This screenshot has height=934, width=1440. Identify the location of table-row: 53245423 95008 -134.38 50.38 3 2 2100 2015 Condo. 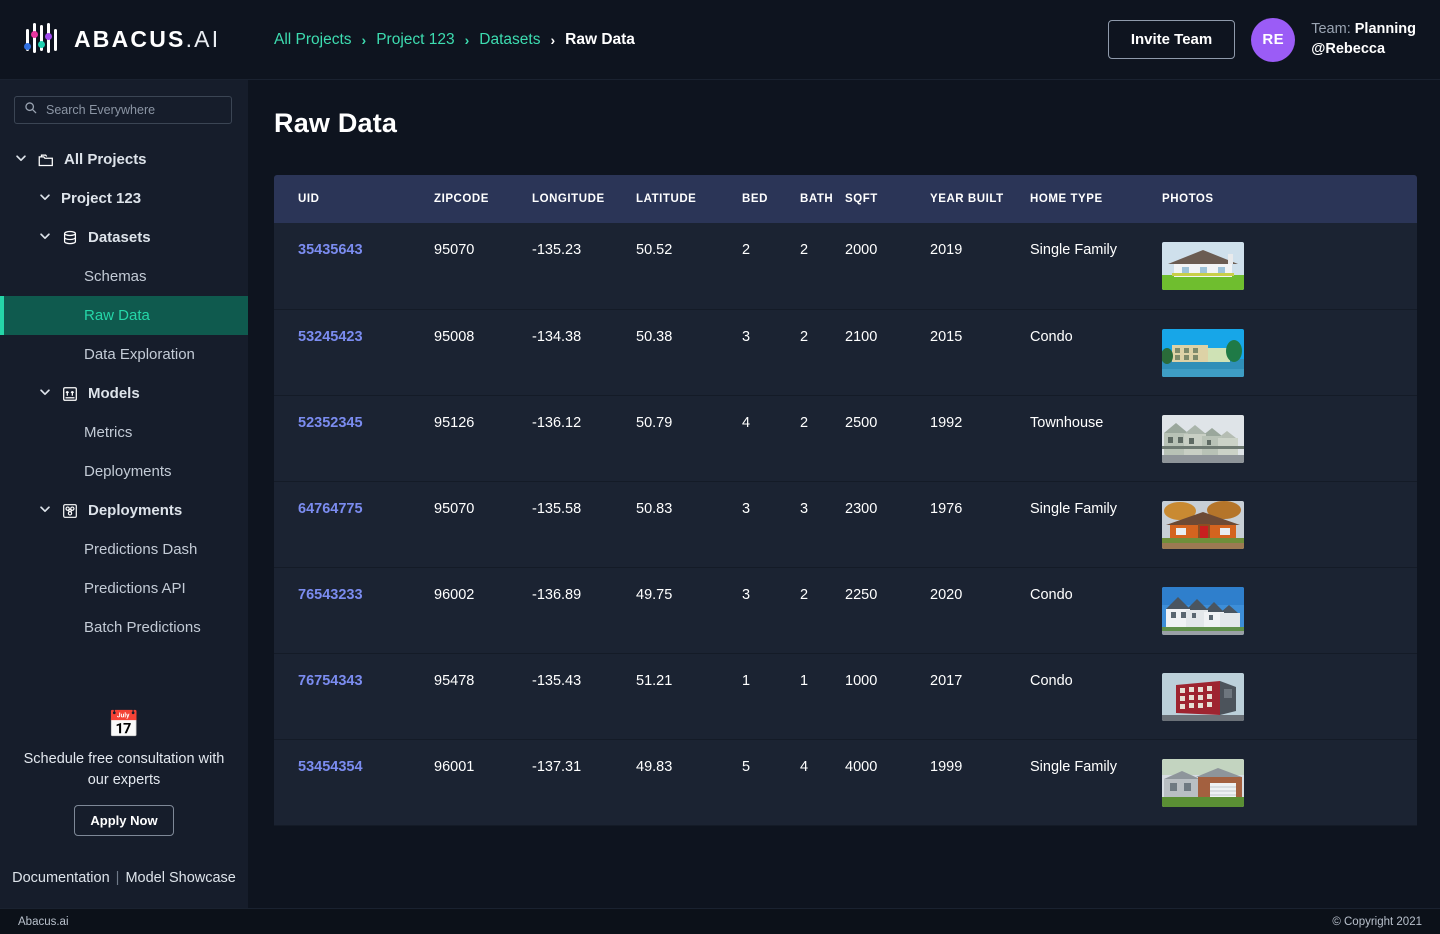
(845, 352).